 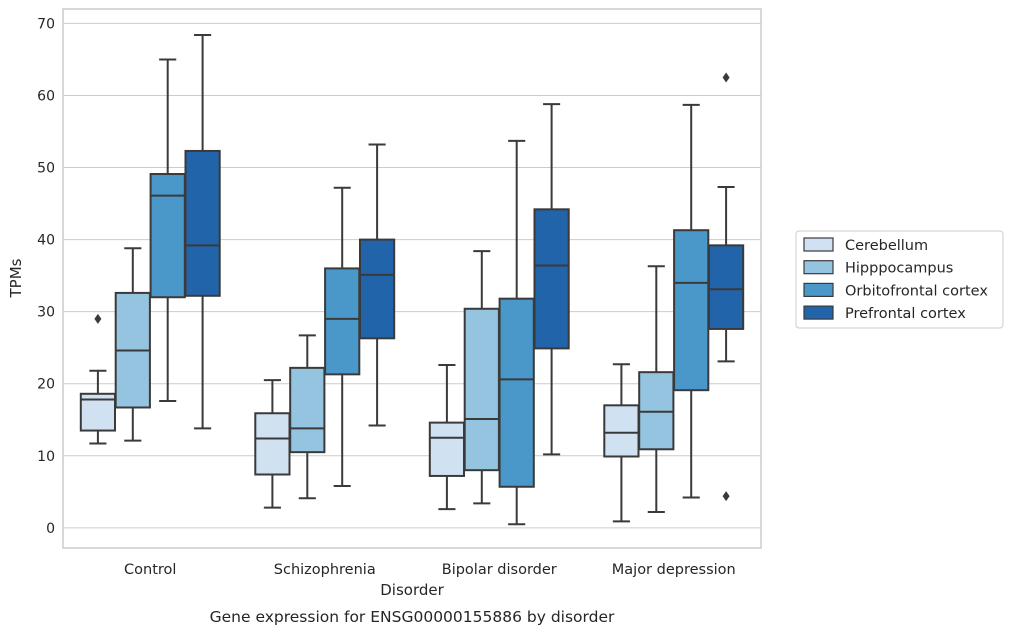 What do you see at coordinates (916, 291) in the screenshot?
I see `legend-label-orbitofrontal-cortex: Orbitofrontal cortex` at bounding box center [916, 291].